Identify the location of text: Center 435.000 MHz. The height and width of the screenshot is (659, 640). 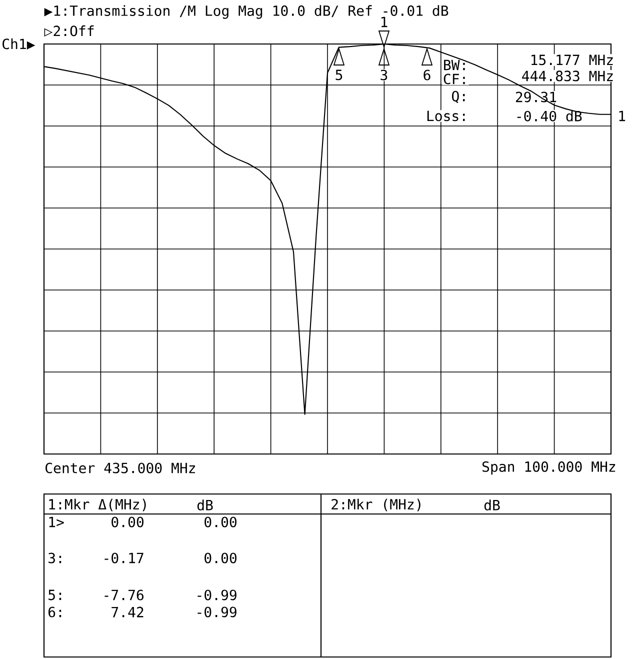
(120, 468).